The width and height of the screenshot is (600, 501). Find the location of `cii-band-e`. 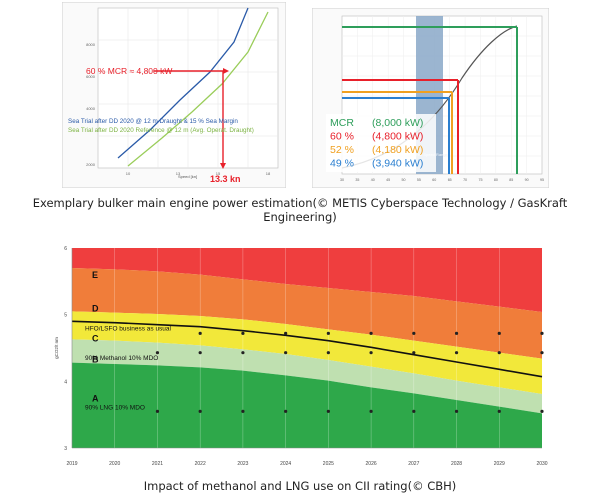

cii-band-e is located at coordinates (307, 280).